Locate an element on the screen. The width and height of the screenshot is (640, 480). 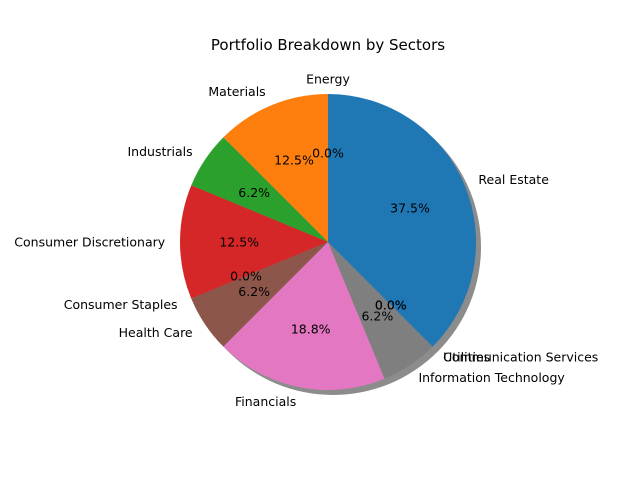
pie-slice-industrials is located at coordinates (259, 189).